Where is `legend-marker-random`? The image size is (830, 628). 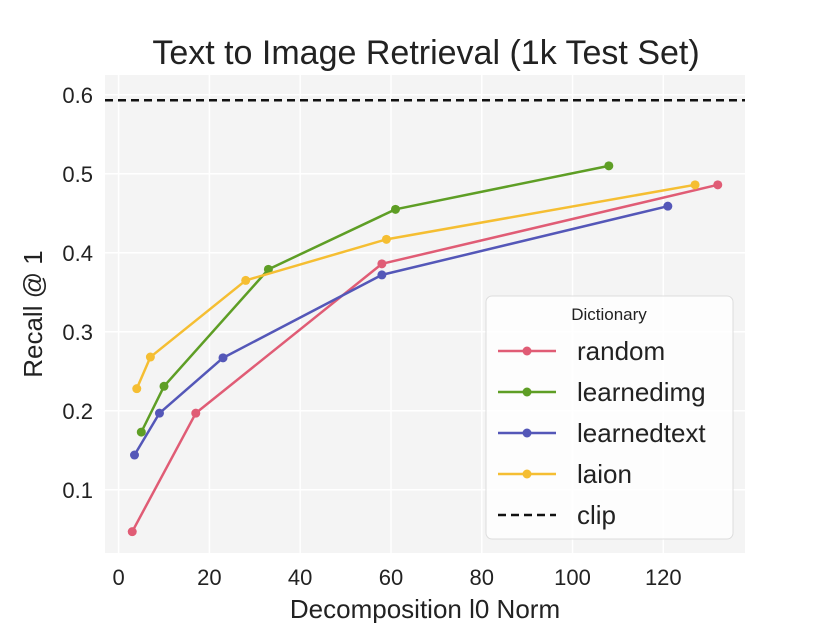
legend-marker-random is located at coordinates (527, 351).